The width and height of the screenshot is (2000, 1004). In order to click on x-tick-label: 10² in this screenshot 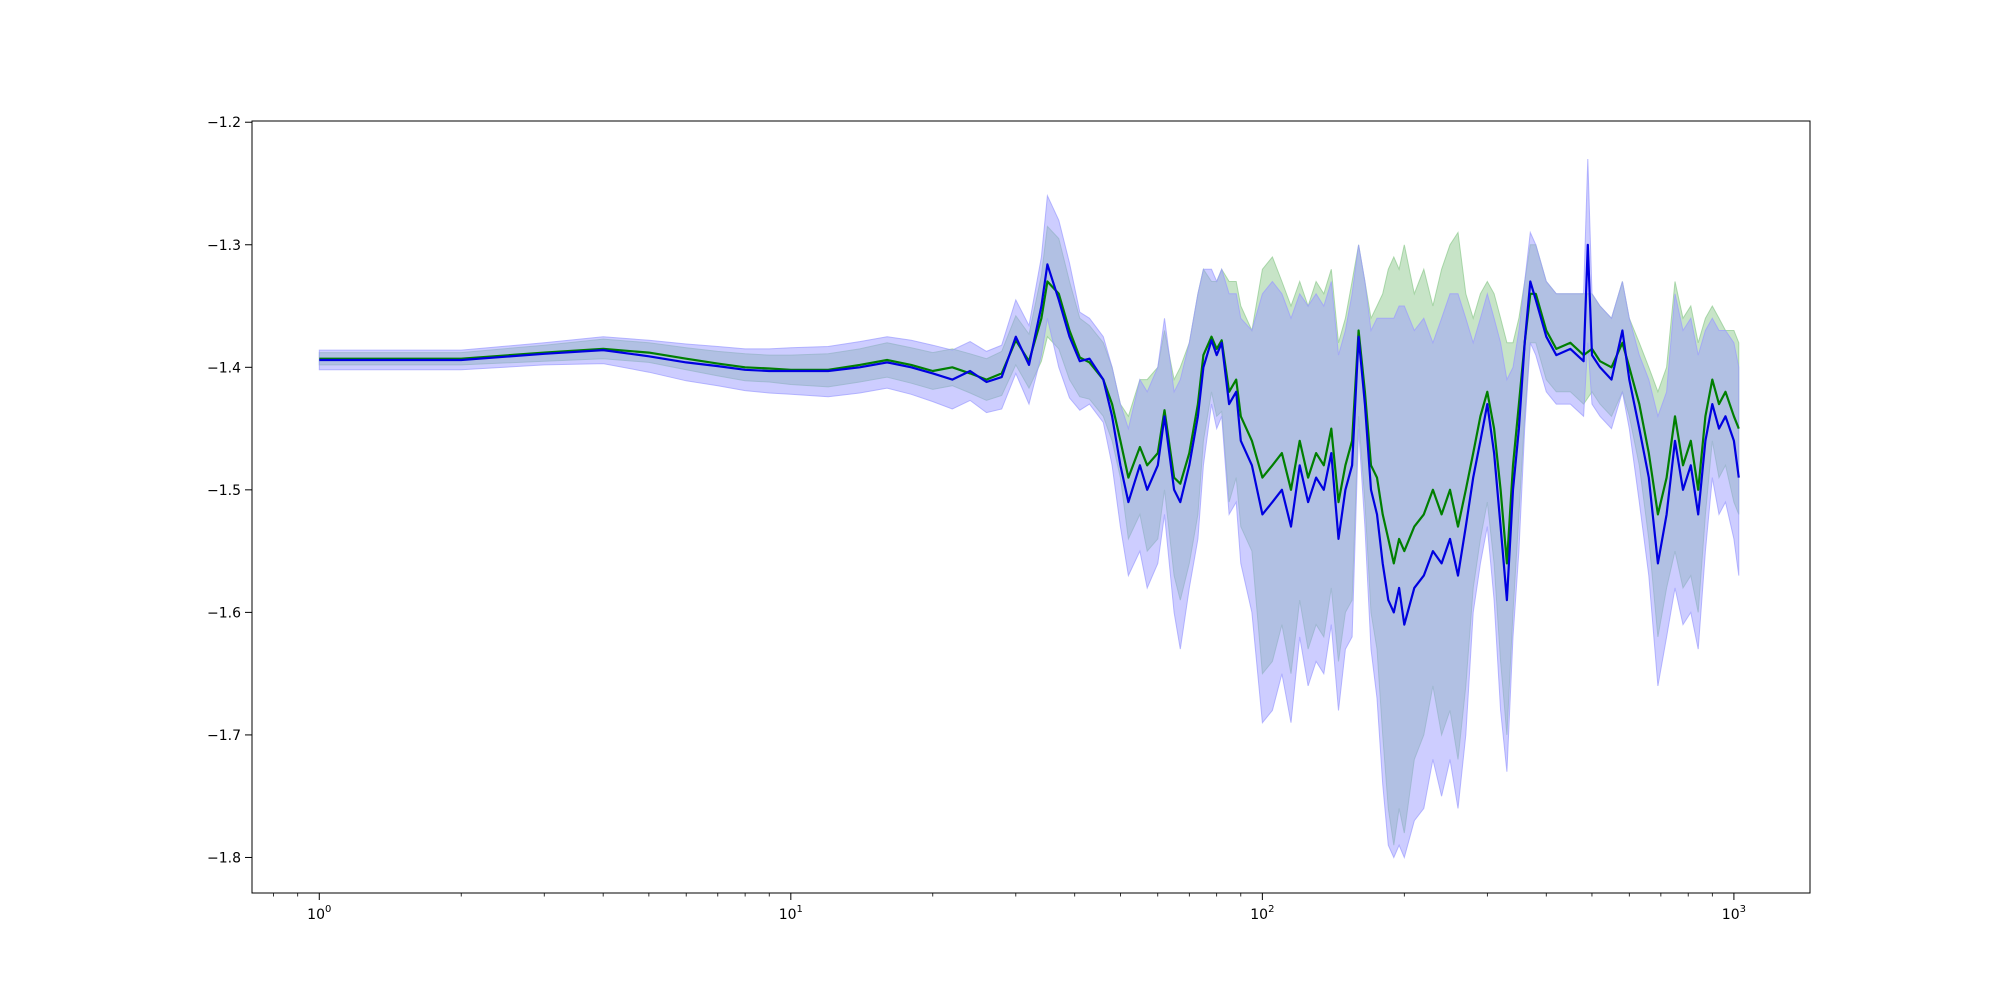, I will do `click(1262, 913)`.